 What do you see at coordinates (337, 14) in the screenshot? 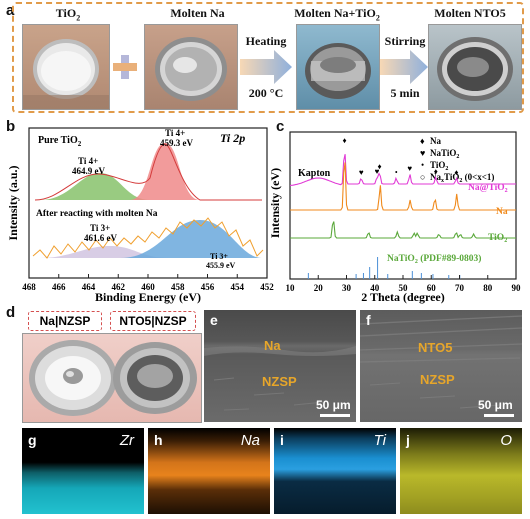
I see `title-molten-na-tio2: Molten Na+TiO2` at bounding box center [337, 14].